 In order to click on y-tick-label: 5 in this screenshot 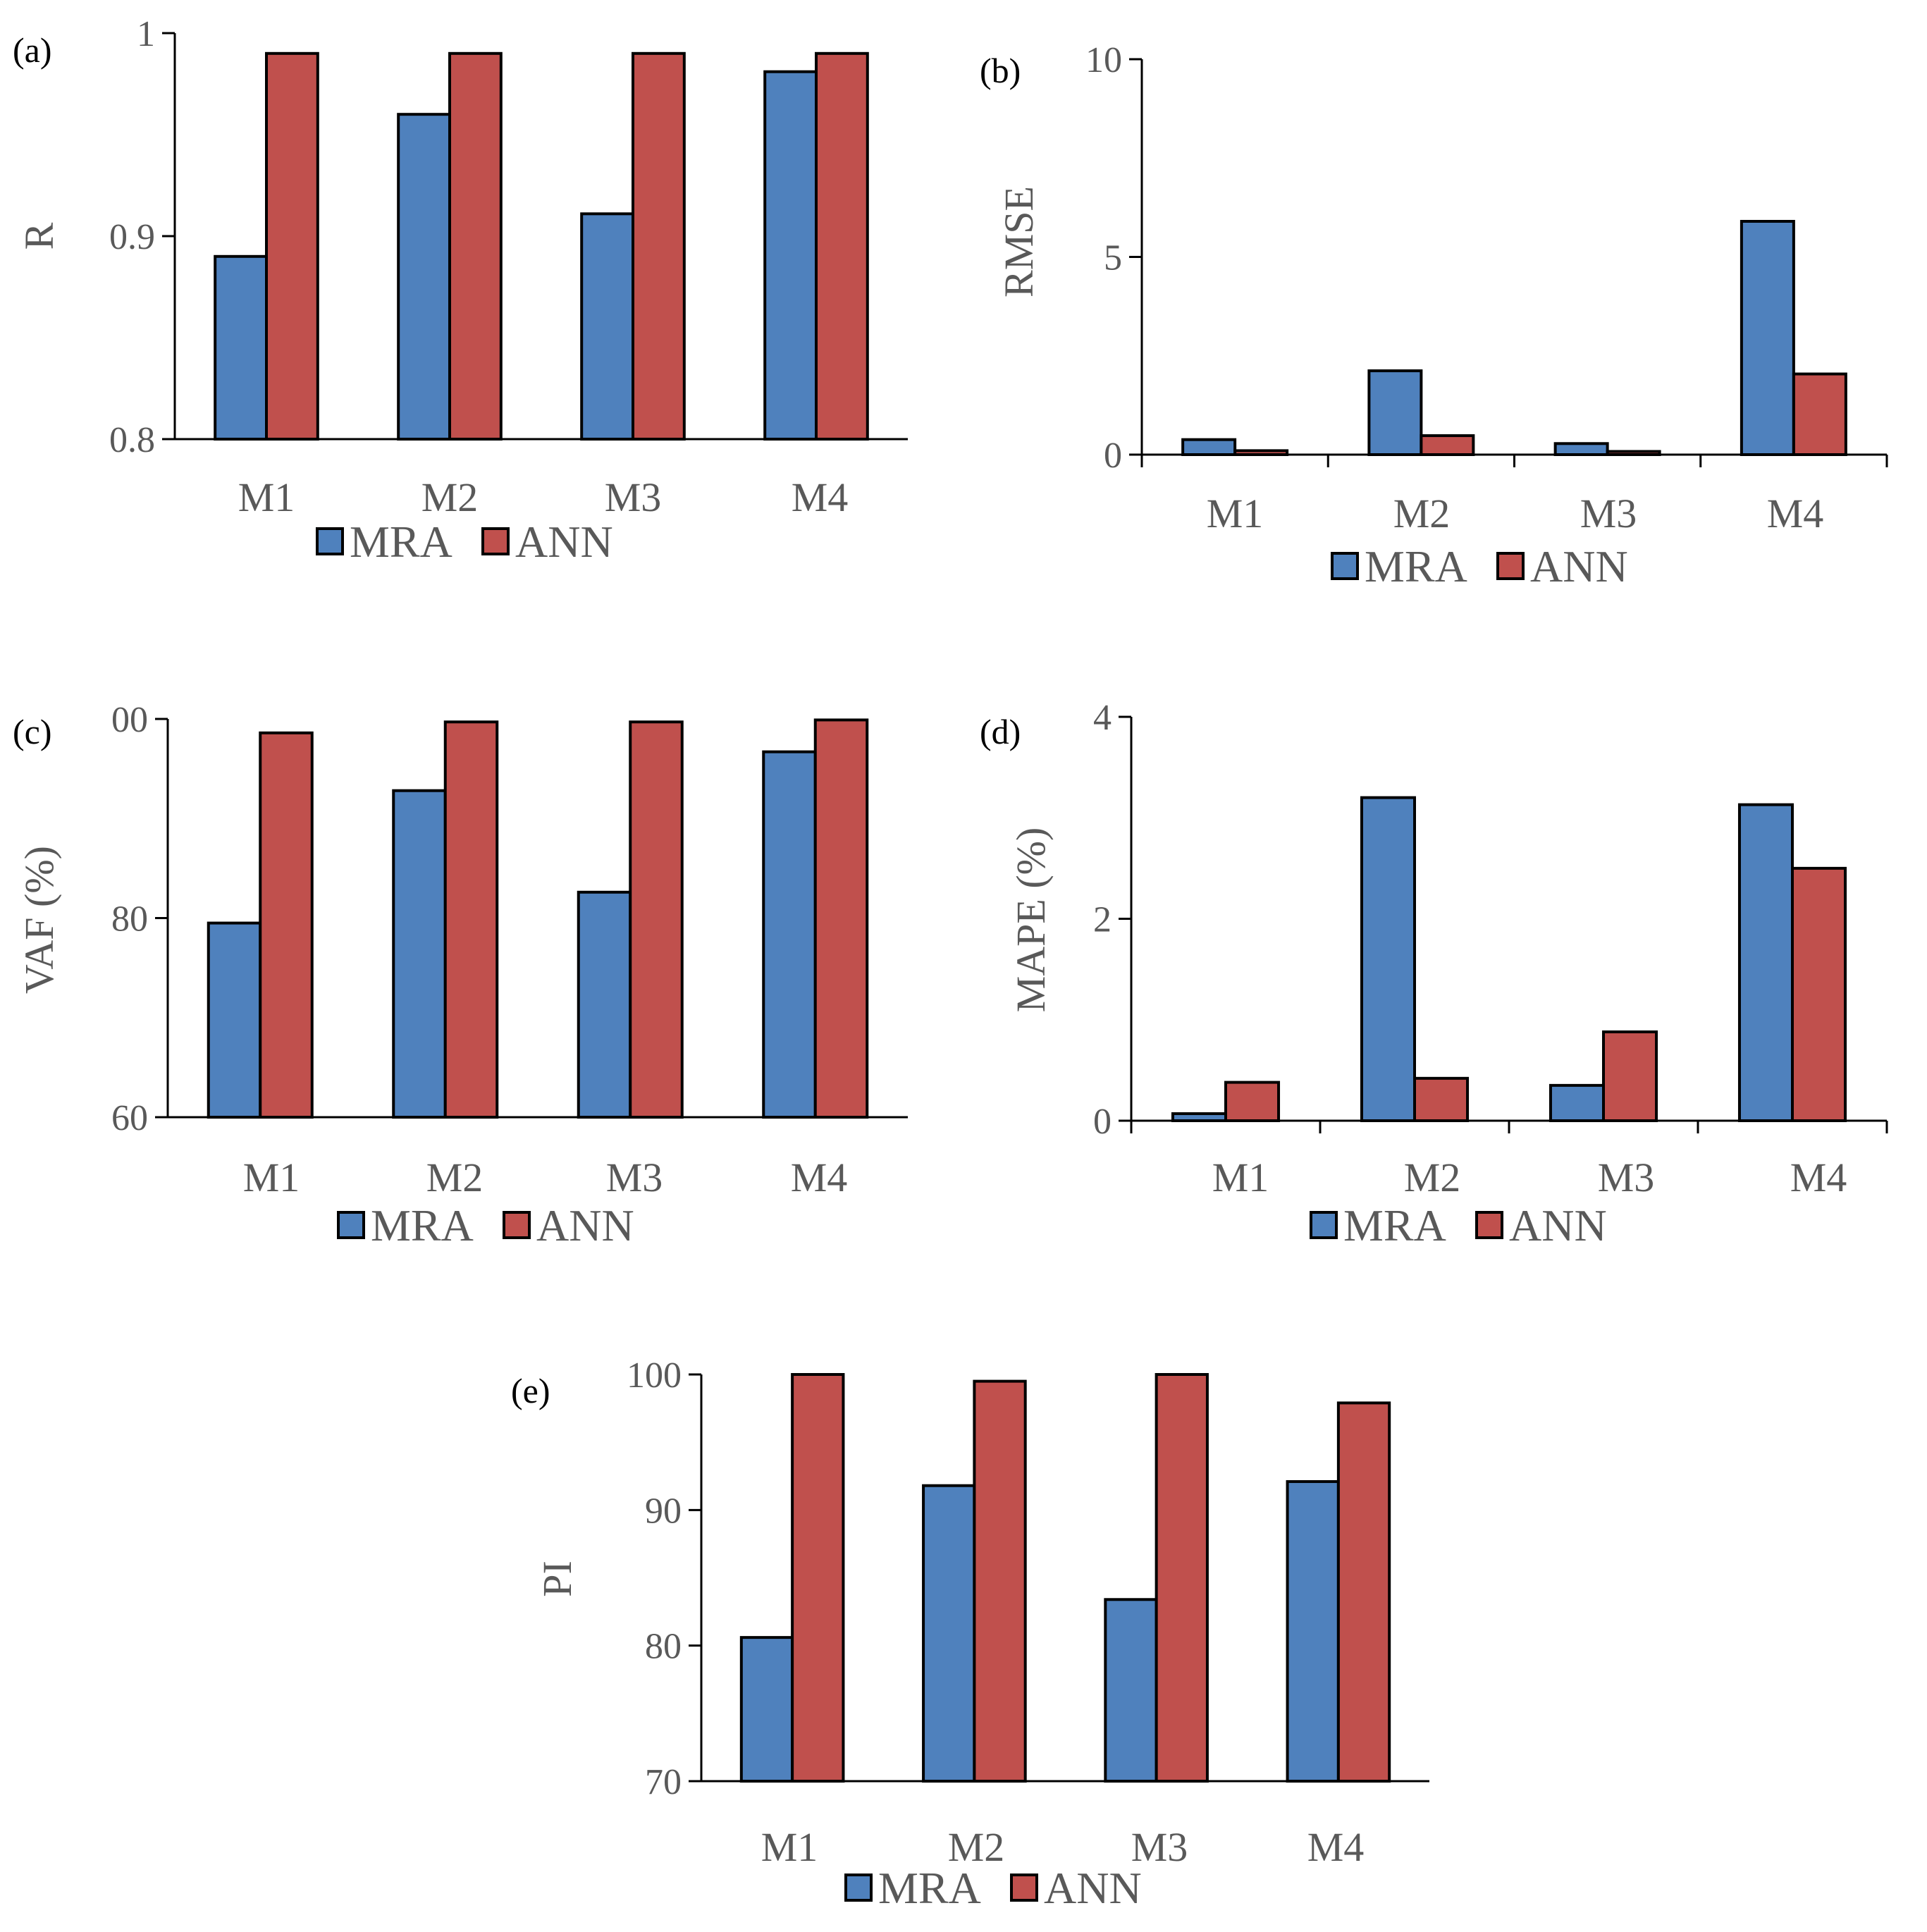, I will do `click(1113, 258)`.